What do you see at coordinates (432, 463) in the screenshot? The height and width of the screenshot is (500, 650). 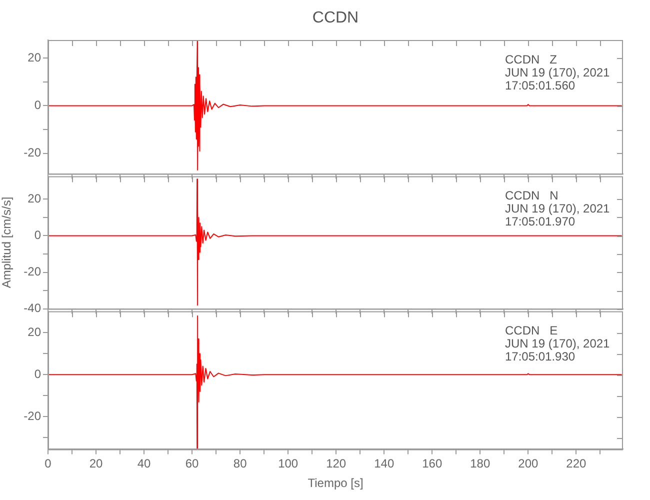 I see `x-tick-label: 160` at bounding box center [432, 463].